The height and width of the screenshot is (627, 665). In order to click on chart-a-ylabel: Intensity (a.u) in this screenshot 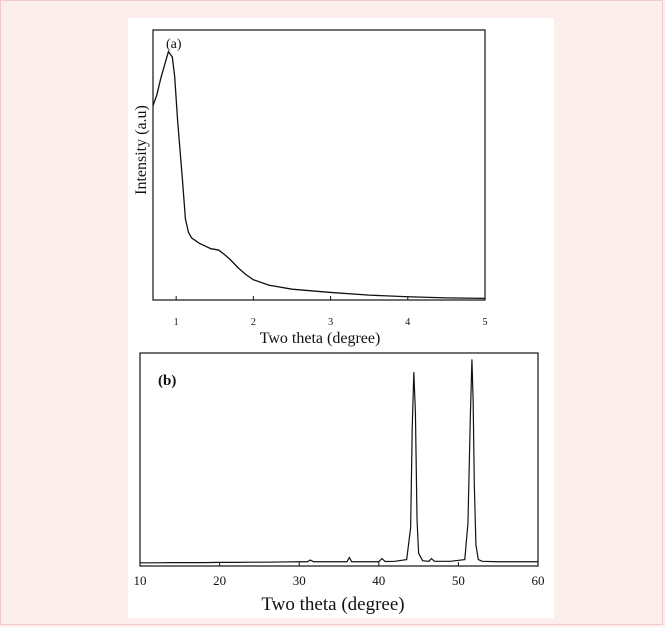, I will do `click(141, 150)`.